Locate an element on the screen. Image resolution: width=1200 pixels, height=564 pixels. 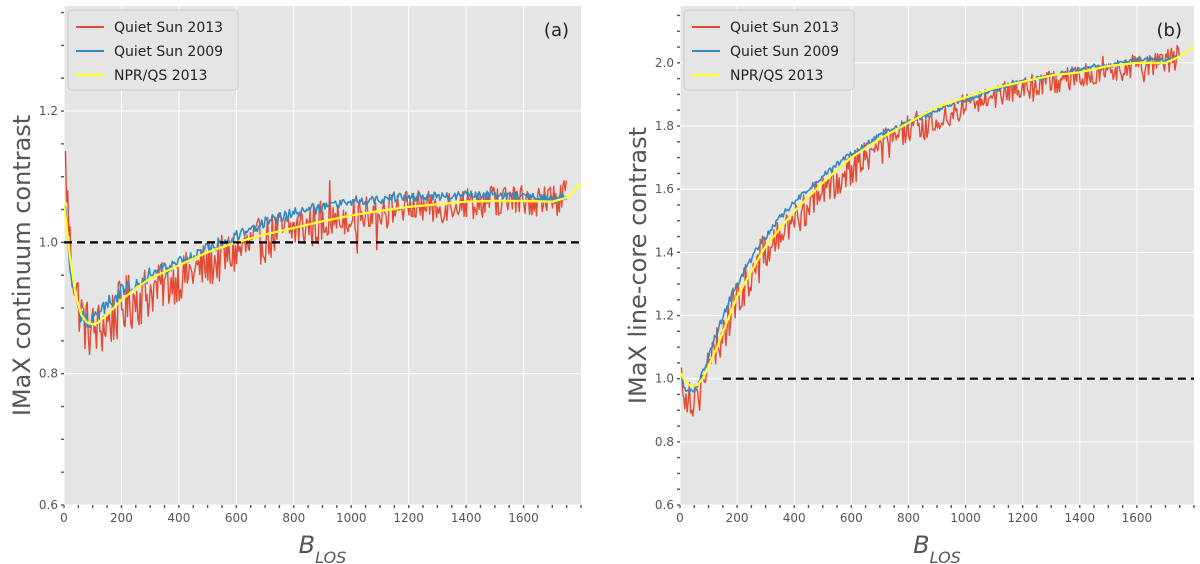
y-tick-label: 1.6 is located at coordinates (664, 189).